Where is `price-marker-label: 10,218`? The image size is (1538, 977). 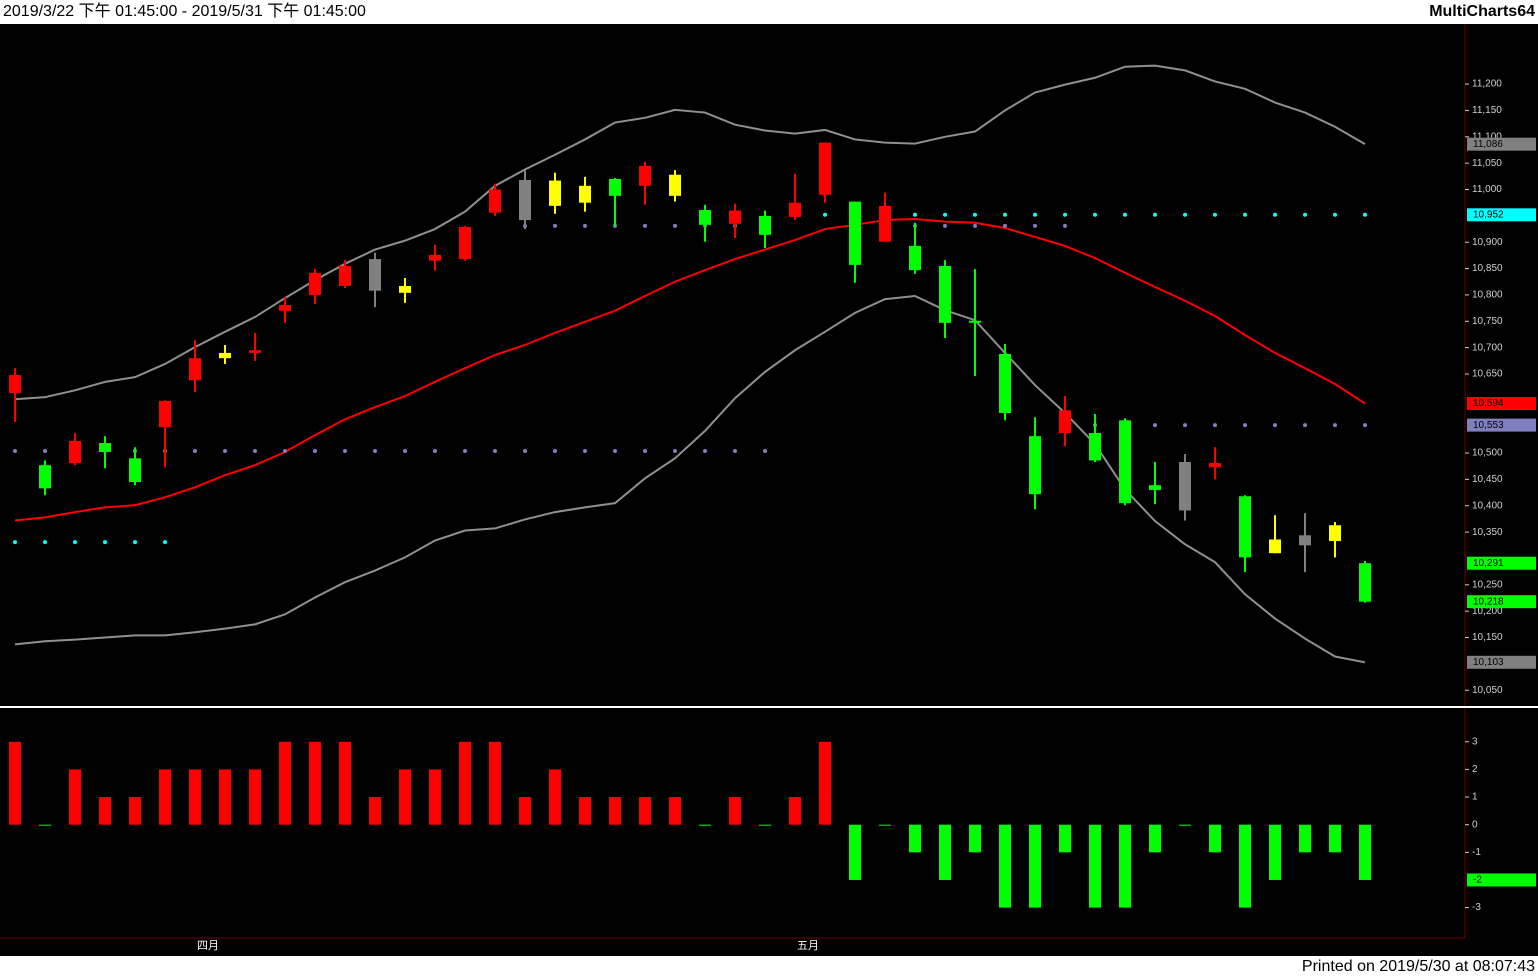 price-marker-label: 10,218 is located at coordinates (1488, 601).